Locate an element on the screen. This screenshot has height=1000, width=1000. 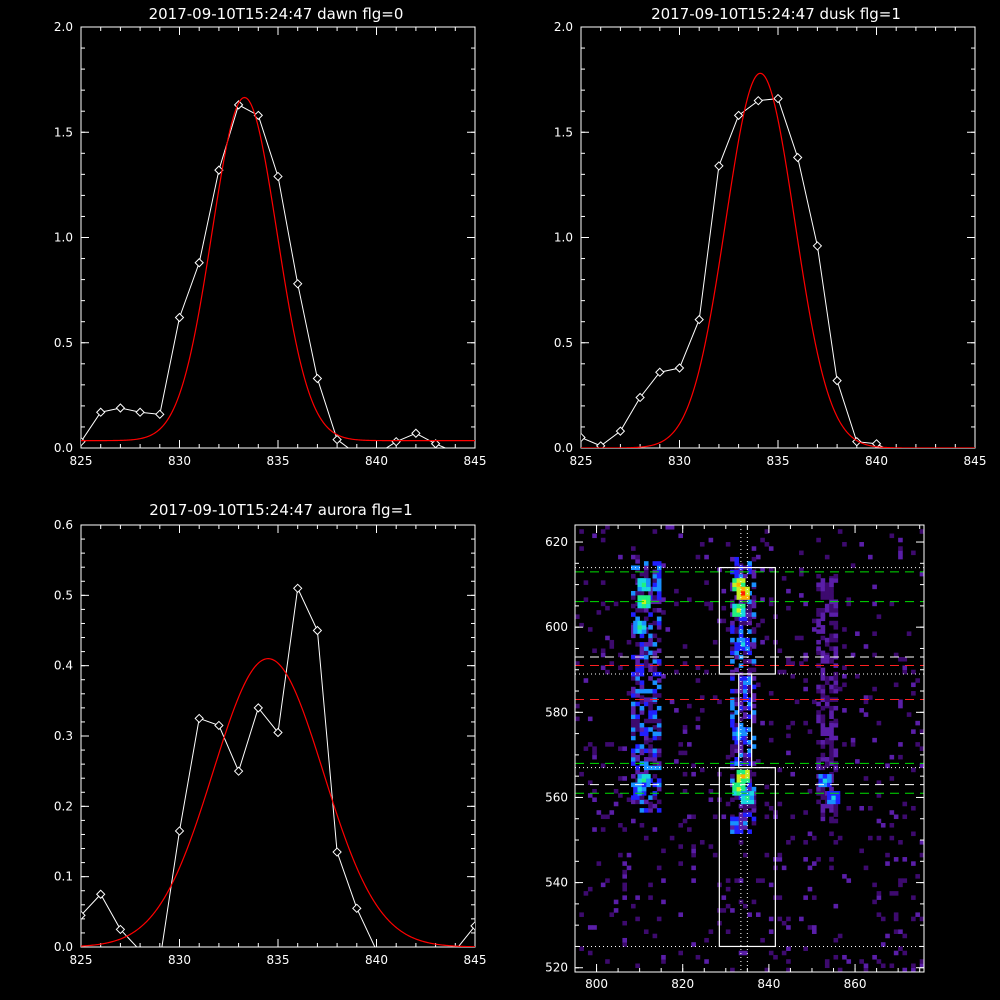
y-tick-label: 0.3 is located at coordinates (63, 736).